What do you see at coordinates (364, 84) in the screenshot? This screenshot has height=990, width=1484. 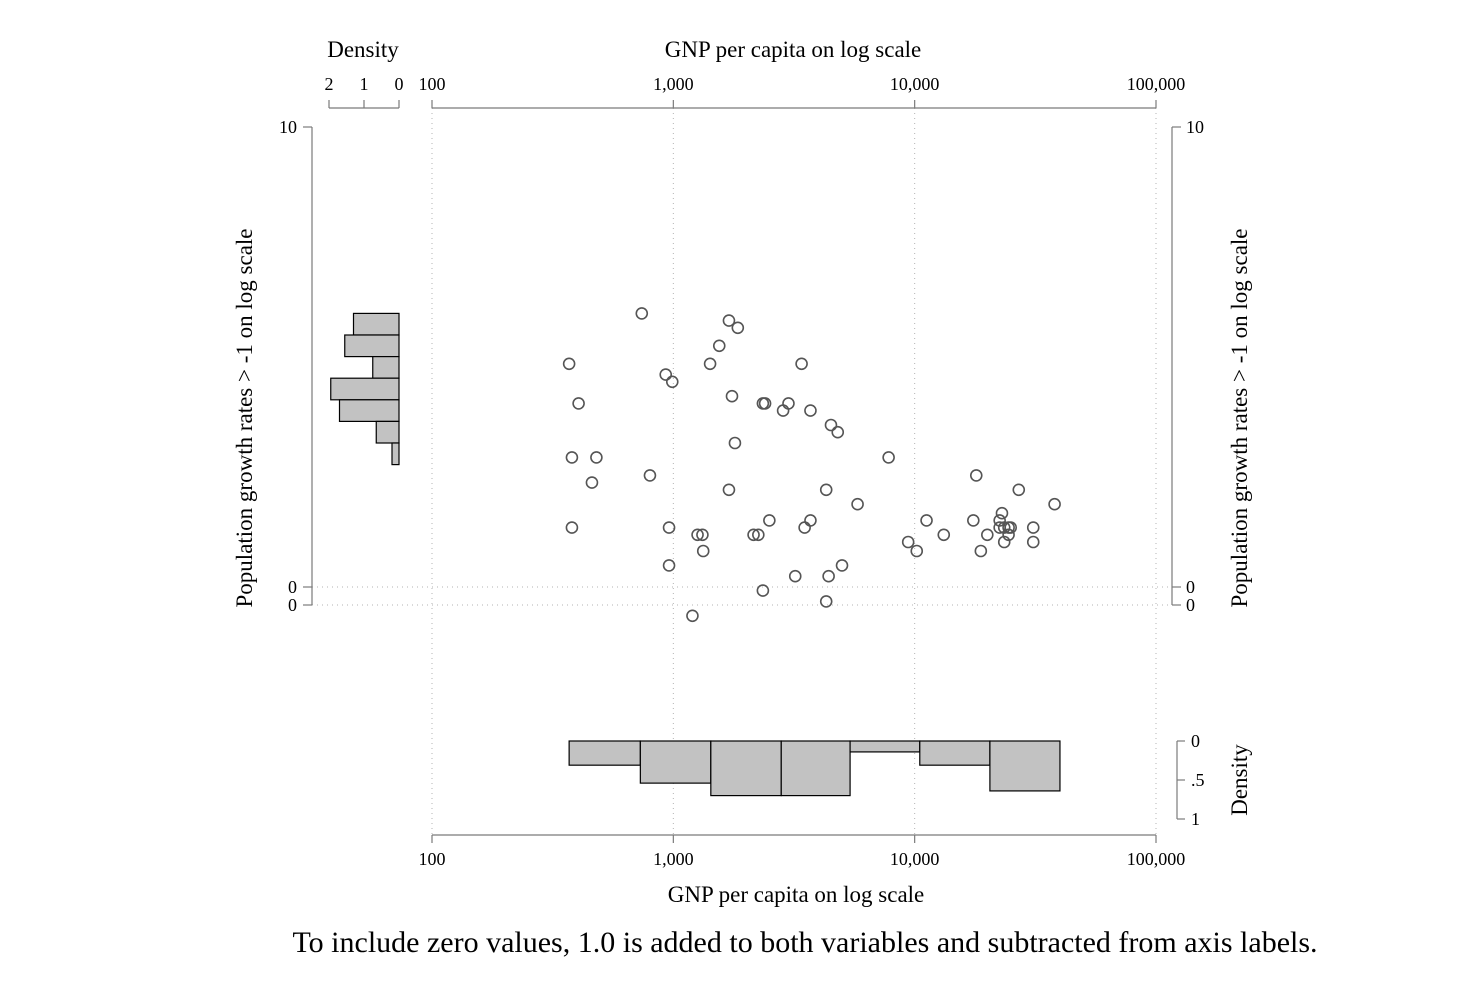 I see `left-density-tick-label: 1` at bounding box center [364, 84].